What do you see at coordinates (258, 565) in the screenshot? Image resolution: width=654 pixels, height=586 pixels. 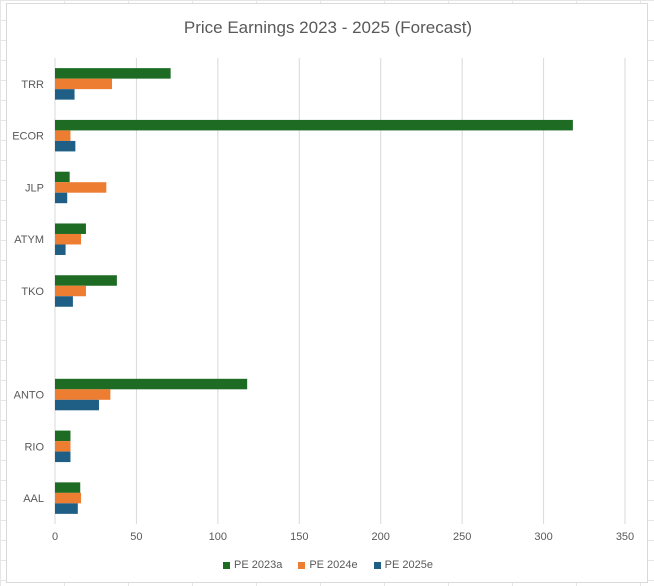 I see `legend-label: PE 2023a` at bounding box center [258, 565].